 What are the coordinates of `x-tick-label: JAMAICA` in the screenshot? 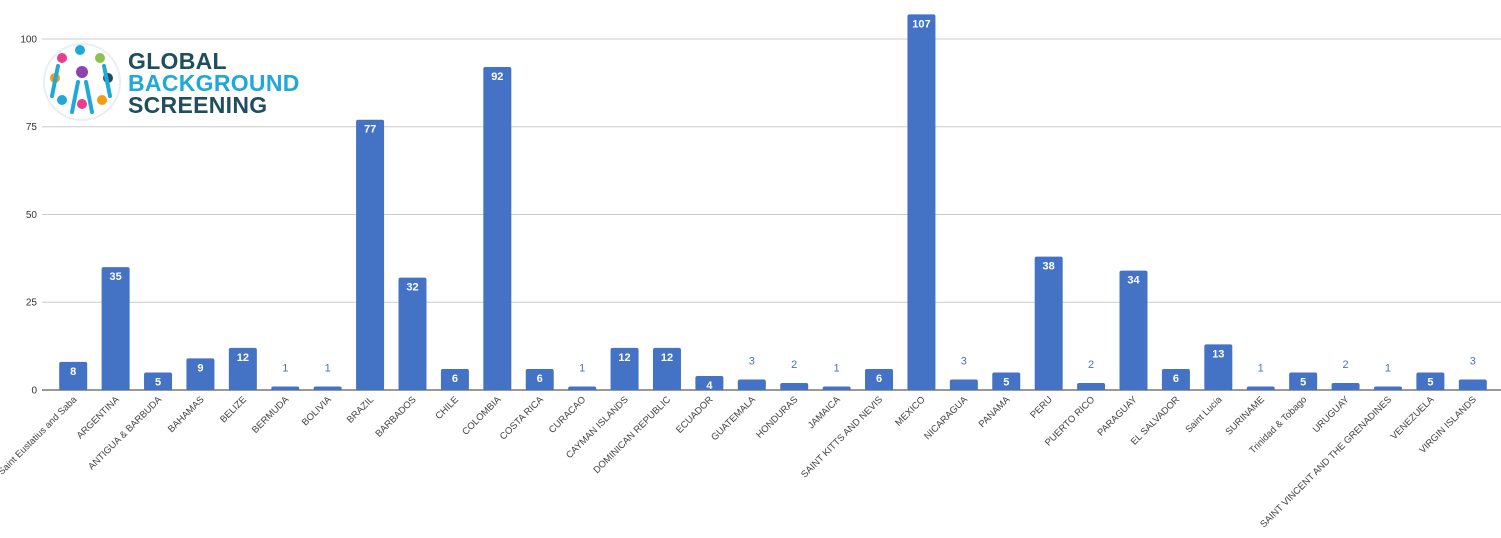 It's located at (824, 412).